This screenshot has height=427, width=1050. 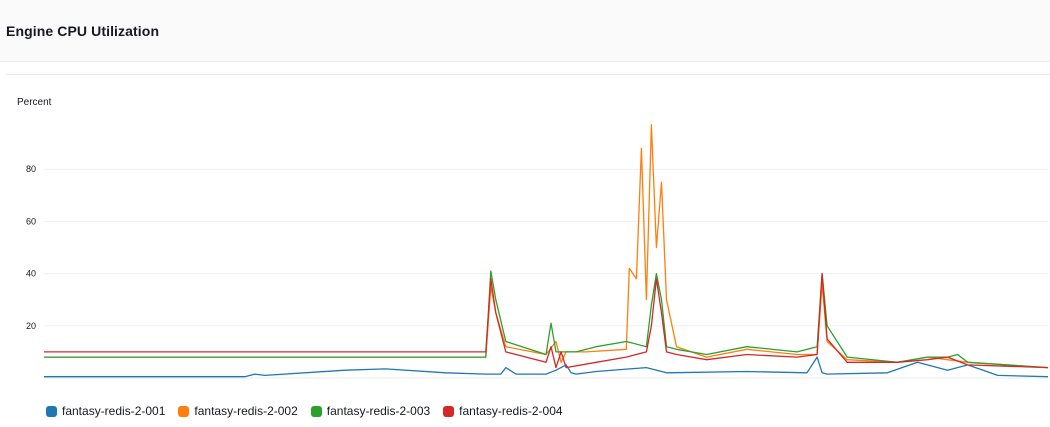 I want to click on legend-item: fantasy-redis-2-003, so click(x=370, y=411).